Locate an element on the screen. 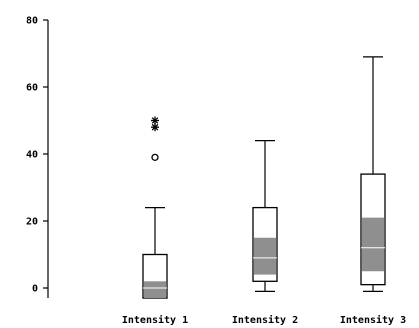  y-axis: 0 20 40 60 80 is located at coordinates (37, 157).